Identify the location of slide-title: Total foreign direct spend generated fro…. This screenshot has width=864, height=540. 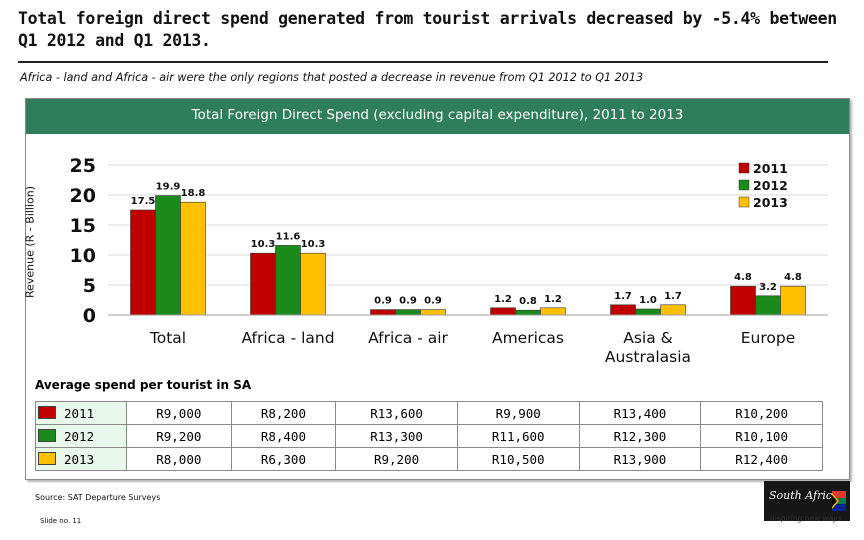
(427, 29).